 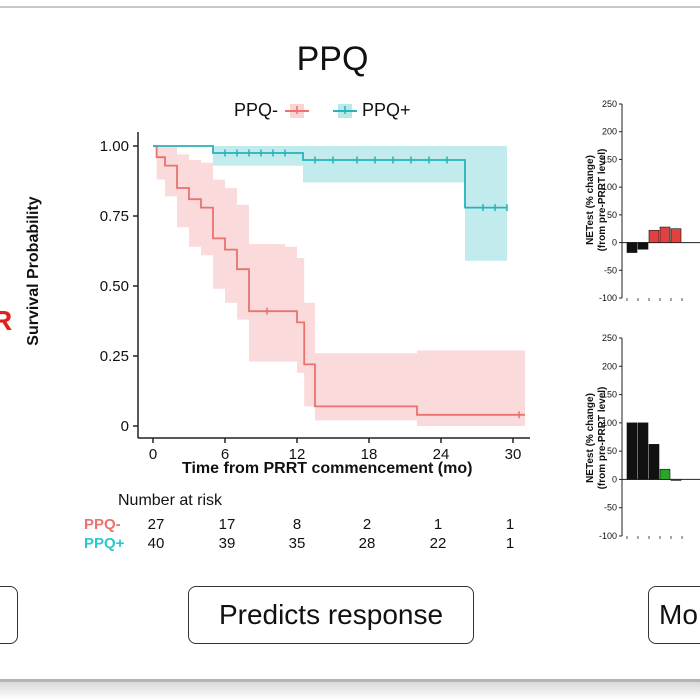 I want to click on legend-swatch-ppq-minus, so click(x=297, y=111).